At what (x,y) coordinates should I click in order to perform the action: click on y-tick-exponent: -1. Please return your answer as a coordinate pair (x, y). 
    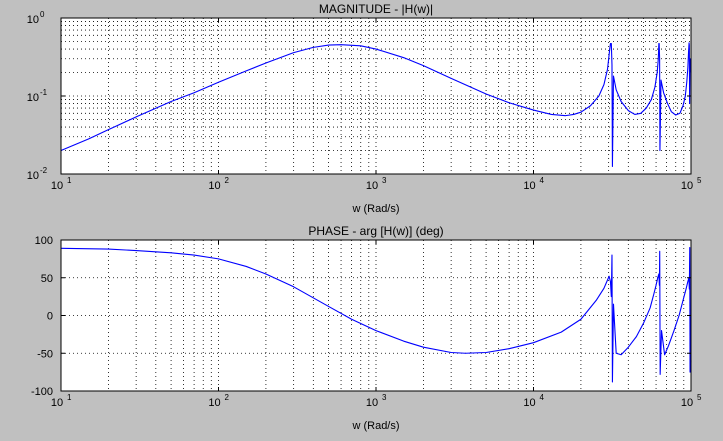
    Looking at the image, I should click on (44, 92).